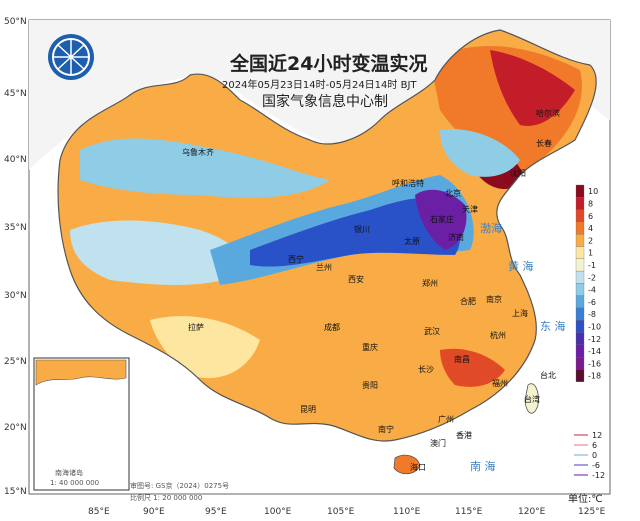  Describe the element at coordinates (544, 143) in the screenshot. I see `city-label: 长春` at that location.